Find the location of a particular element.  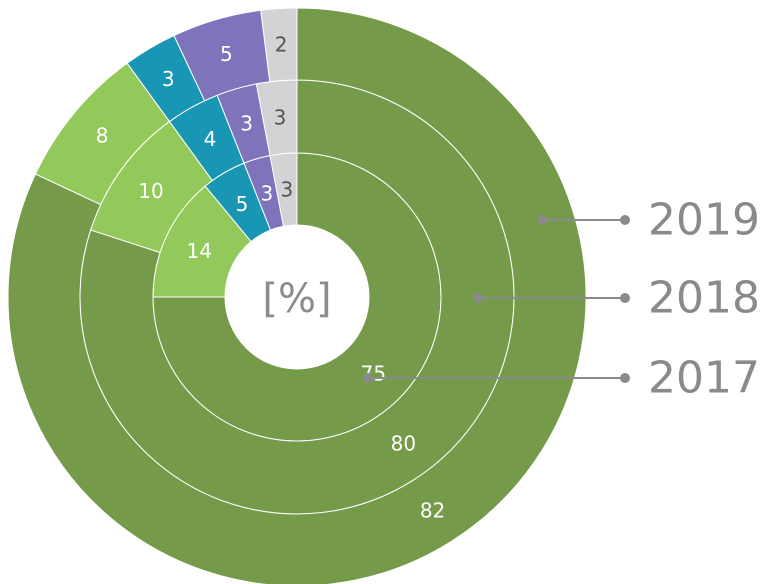

segment-label-2018-3: 4 is located at coordinates (210, 139).